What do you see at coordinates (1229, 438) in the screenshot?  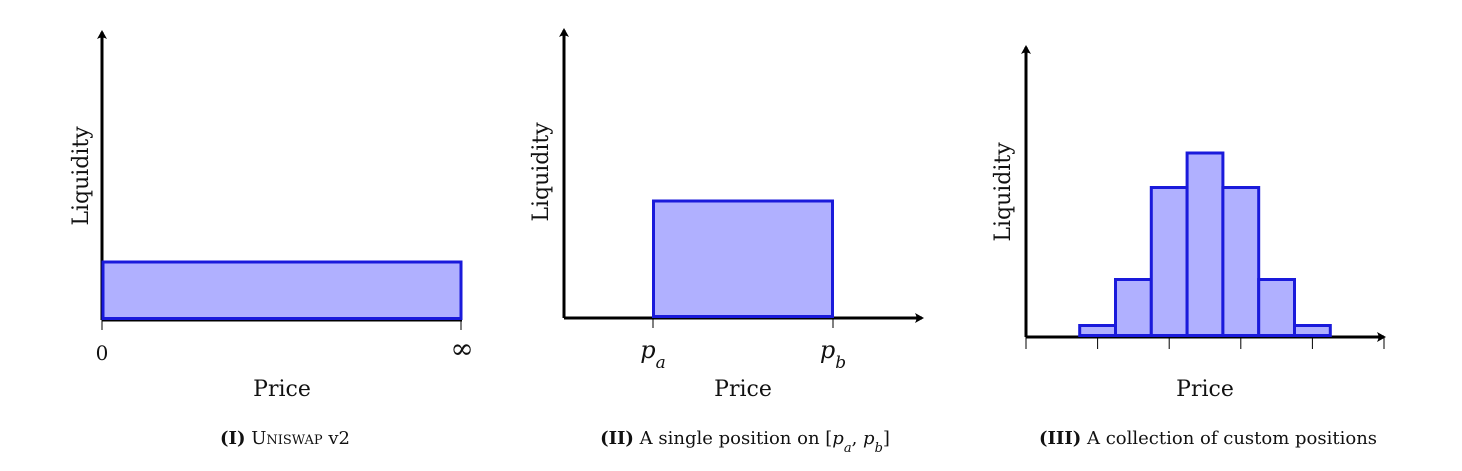 I see `panel-3-caption-text: A collection of custom positions` at bounding box center [1229, 438].